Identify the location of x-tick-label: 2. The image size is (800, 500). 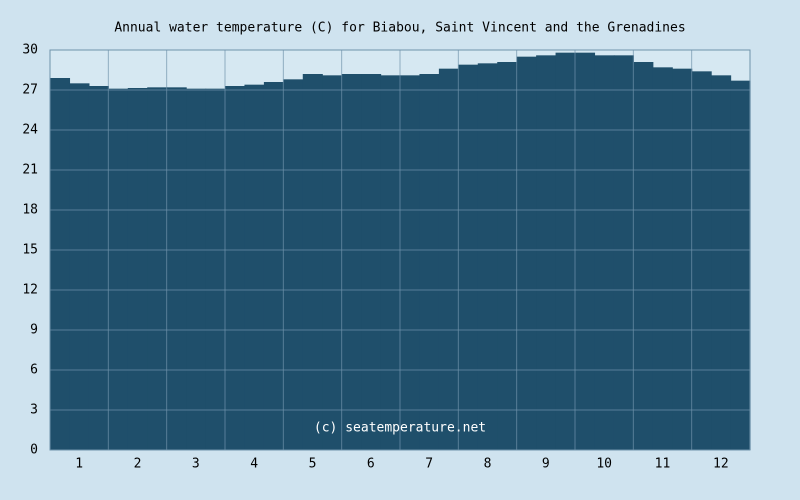
(138, 464).